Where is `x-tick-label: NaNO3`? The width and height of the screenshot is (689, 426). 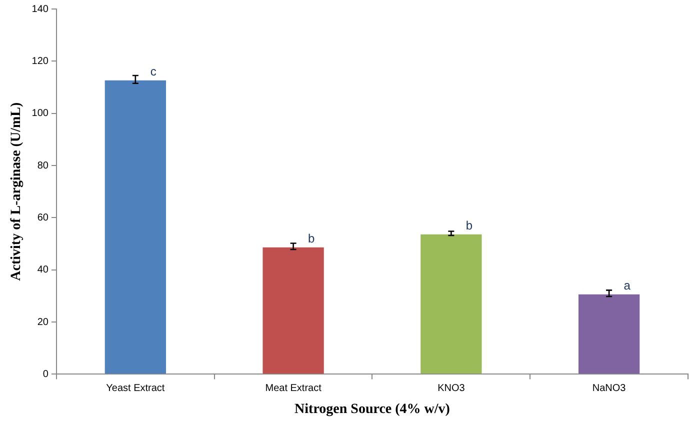 x-tick-label: NaNO3 is located at coordinates (609, 388).